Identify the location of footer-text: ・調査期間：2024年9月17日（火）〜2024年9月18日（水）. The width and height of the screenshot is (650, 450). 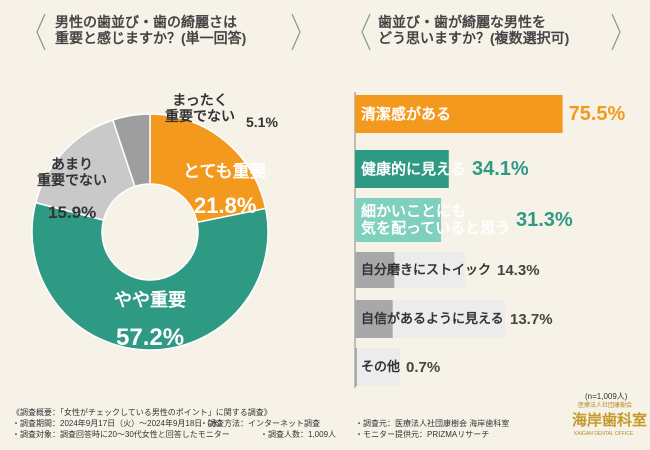
(119, 423).